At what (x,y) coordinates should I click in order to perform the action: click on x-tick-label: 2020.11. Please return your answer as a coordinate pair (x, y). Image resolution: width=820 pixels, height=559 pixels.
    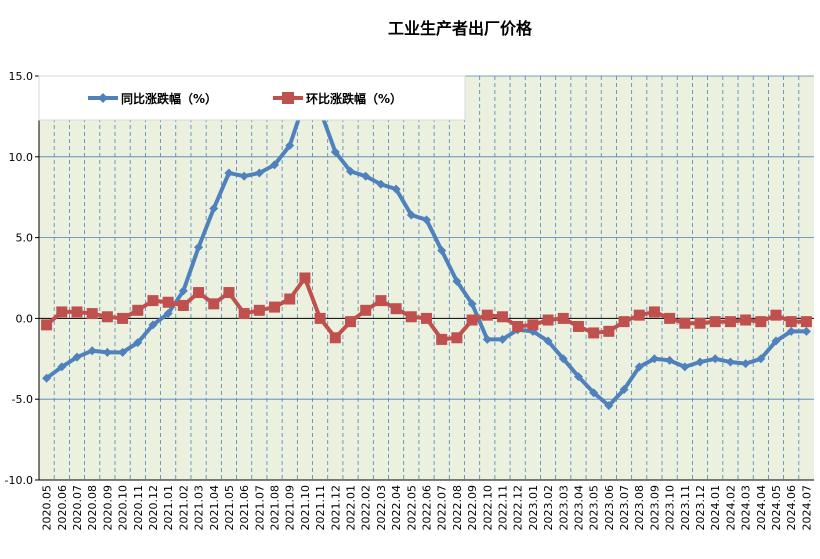
    Looking at the image, I should click on (138, 508).